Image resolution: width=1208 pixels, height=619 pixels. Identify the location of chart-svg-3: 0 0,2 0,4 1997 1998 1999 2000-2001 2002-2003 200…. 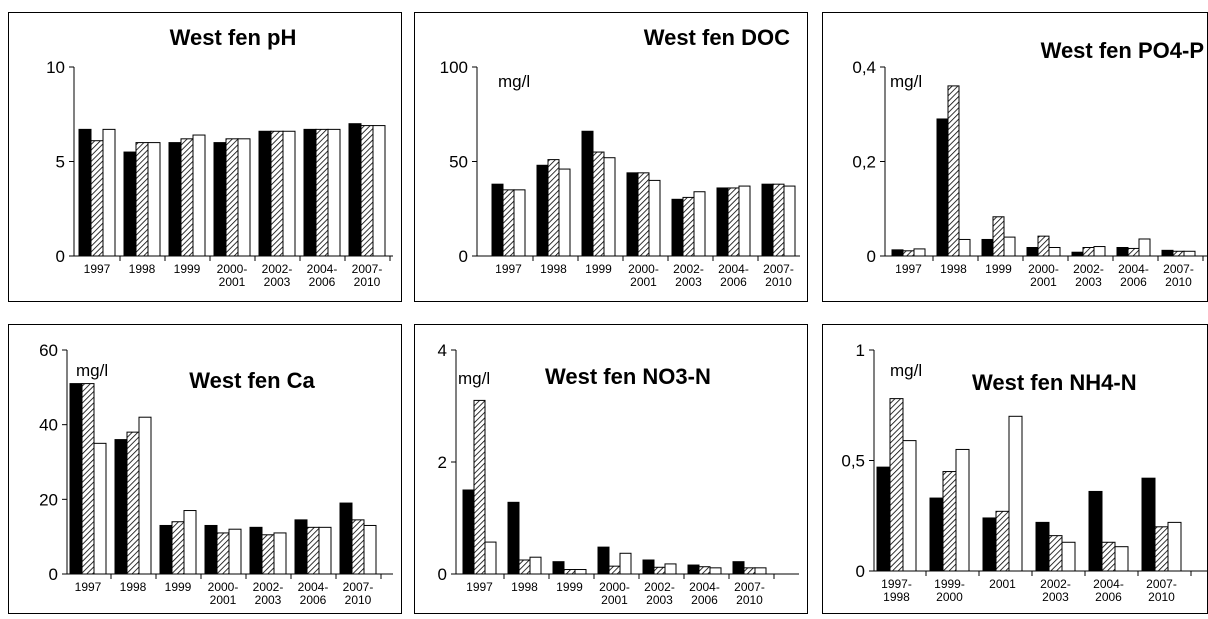
(1015, 157).